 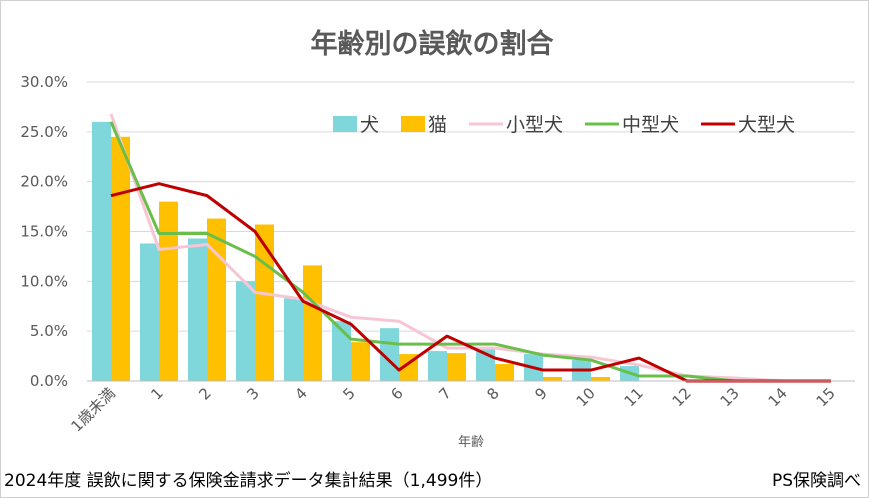 I want to click on y-tick-label: 30.0%, so click(x=44, y=82).